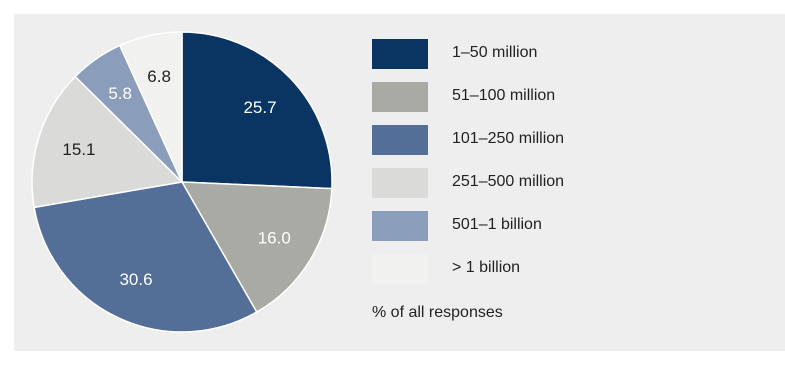 This screenshot has width=785, height=365. What do you see at coordinates (437, 312) in the screenshot?
I see `chart-note: % of all responses` at bounding box center [437, 312].